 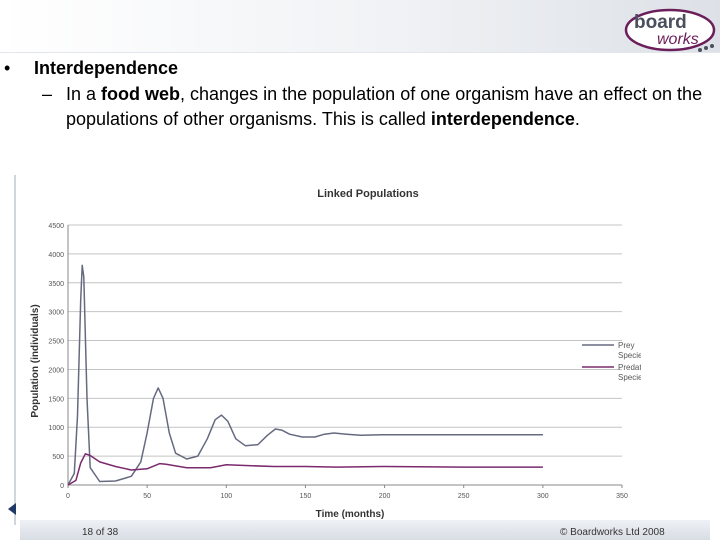 I want to click on y-tick-label: 500, so click(x=58, y=457).